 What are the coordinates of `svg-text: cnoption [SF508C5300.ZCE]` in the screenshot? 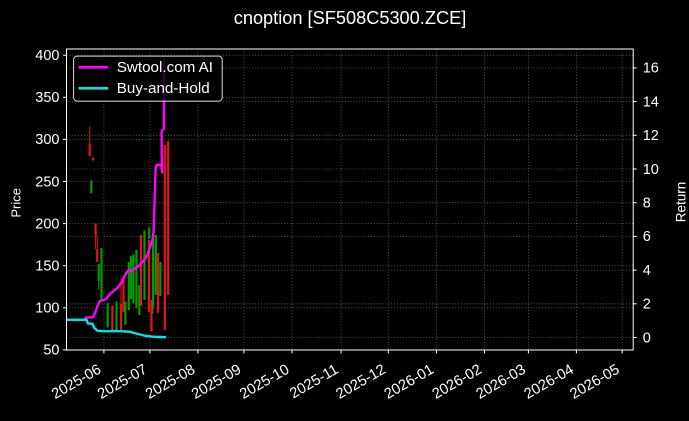 It's located at (350, 18).